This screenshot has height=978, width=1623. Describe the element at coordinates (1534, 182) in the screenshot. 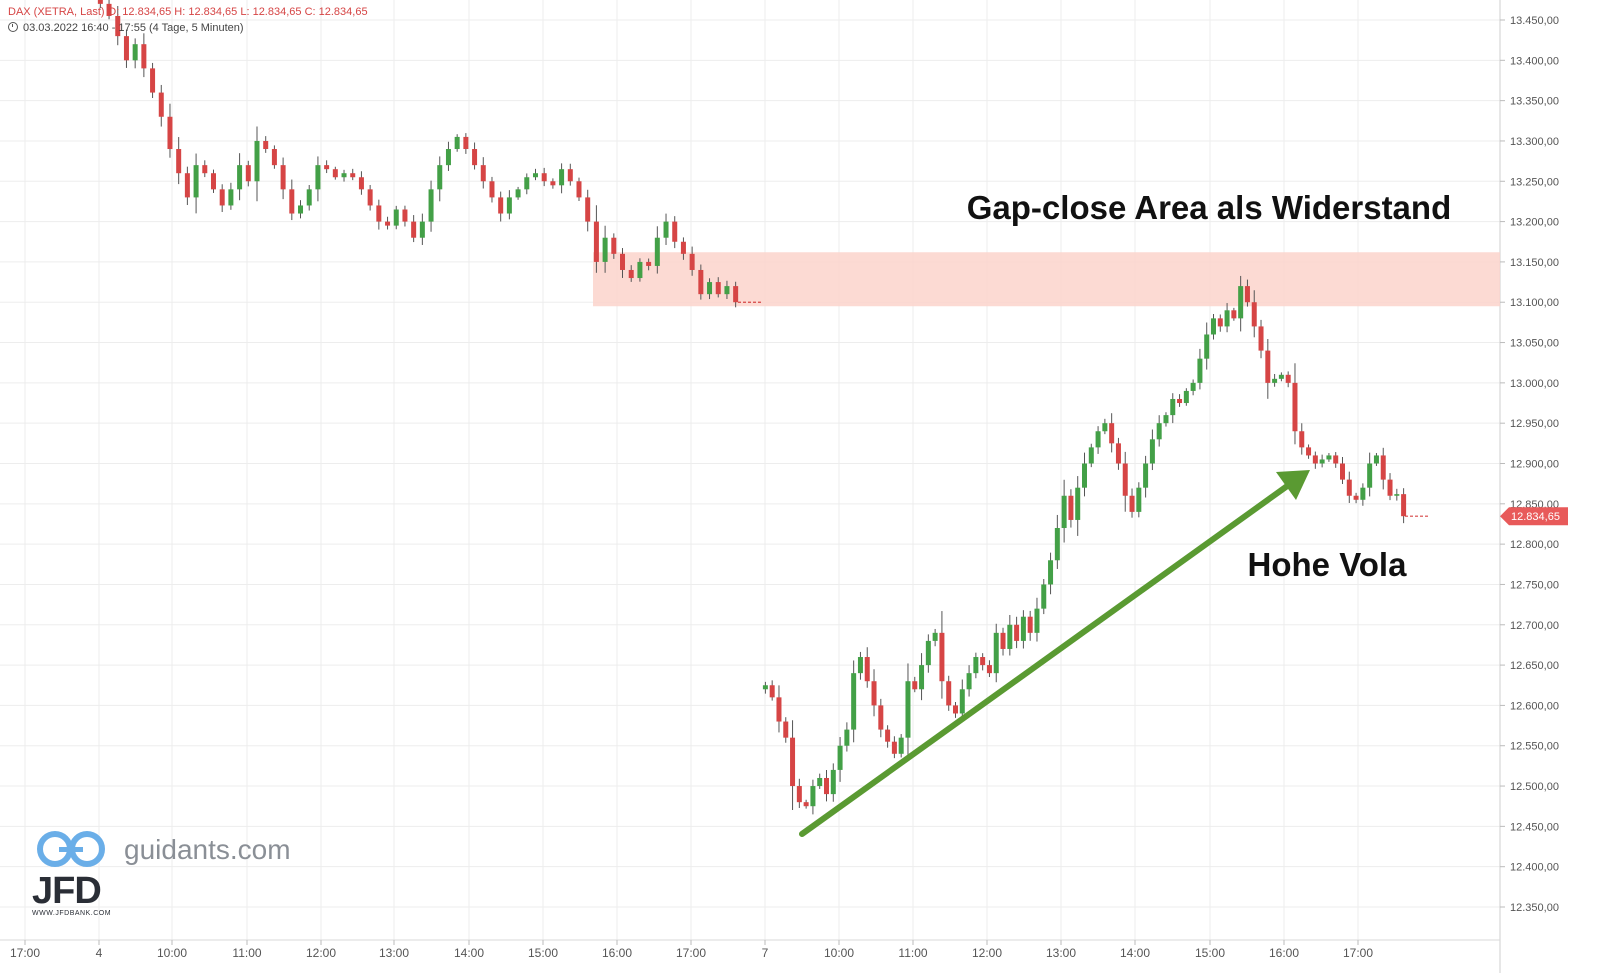

I see `y-tick-label: 13.250,00` at that location.